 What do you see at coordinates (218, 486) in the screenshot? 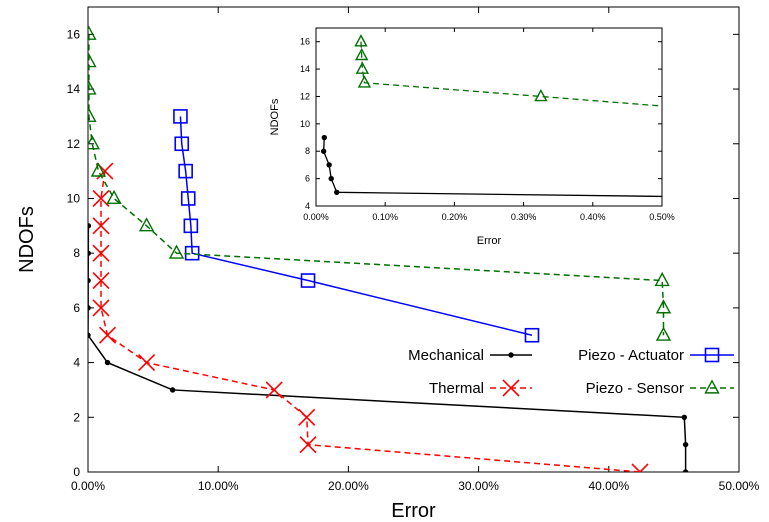
I see `main-x-tick-label: 10.00%` at bounding box center [218, 486].